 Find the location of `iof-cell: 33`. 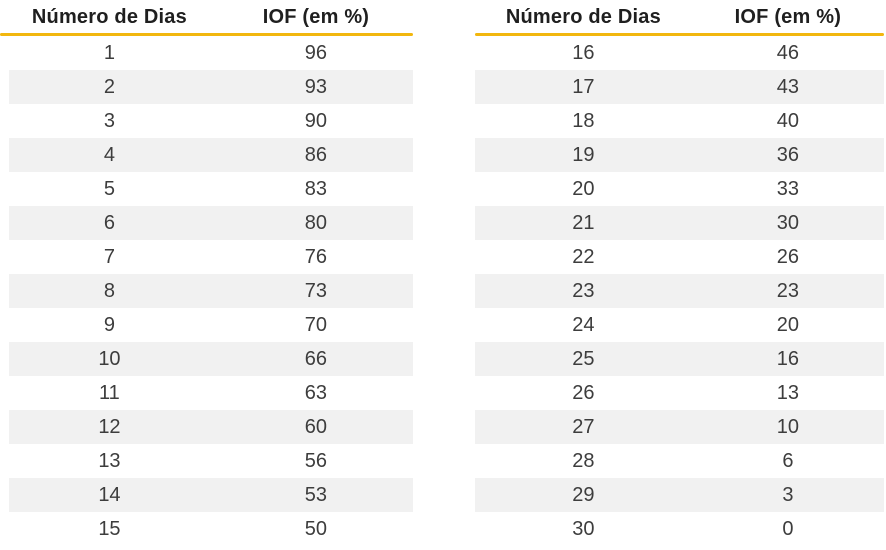

iof-cell: 33 is located at coordinates (787, 188).